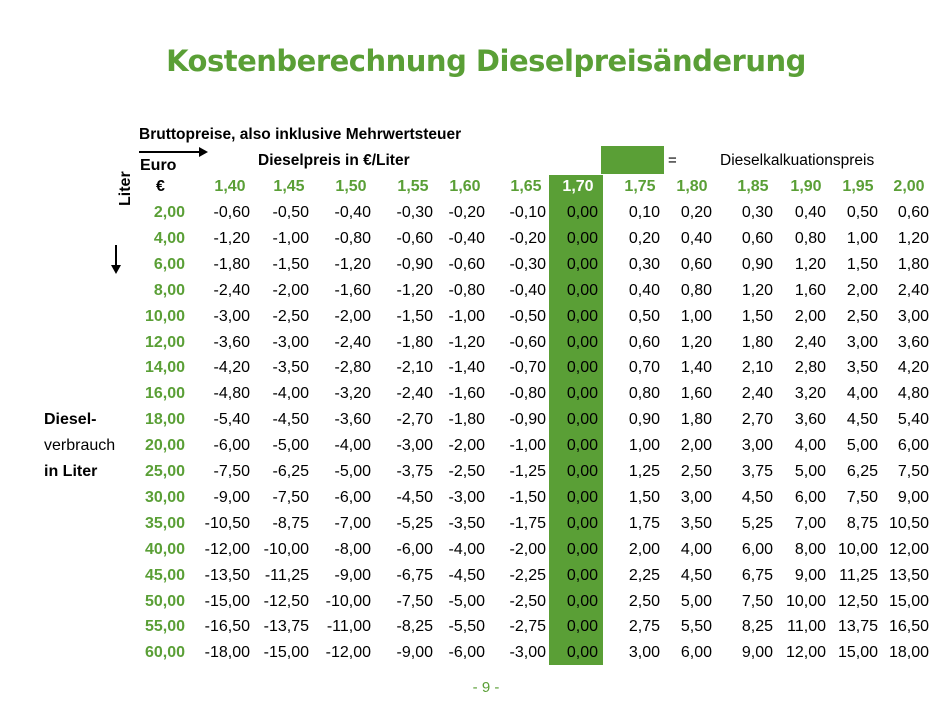 The image size is (944, 705). I want to click on table-cell: 1,60, so click(810, 290).